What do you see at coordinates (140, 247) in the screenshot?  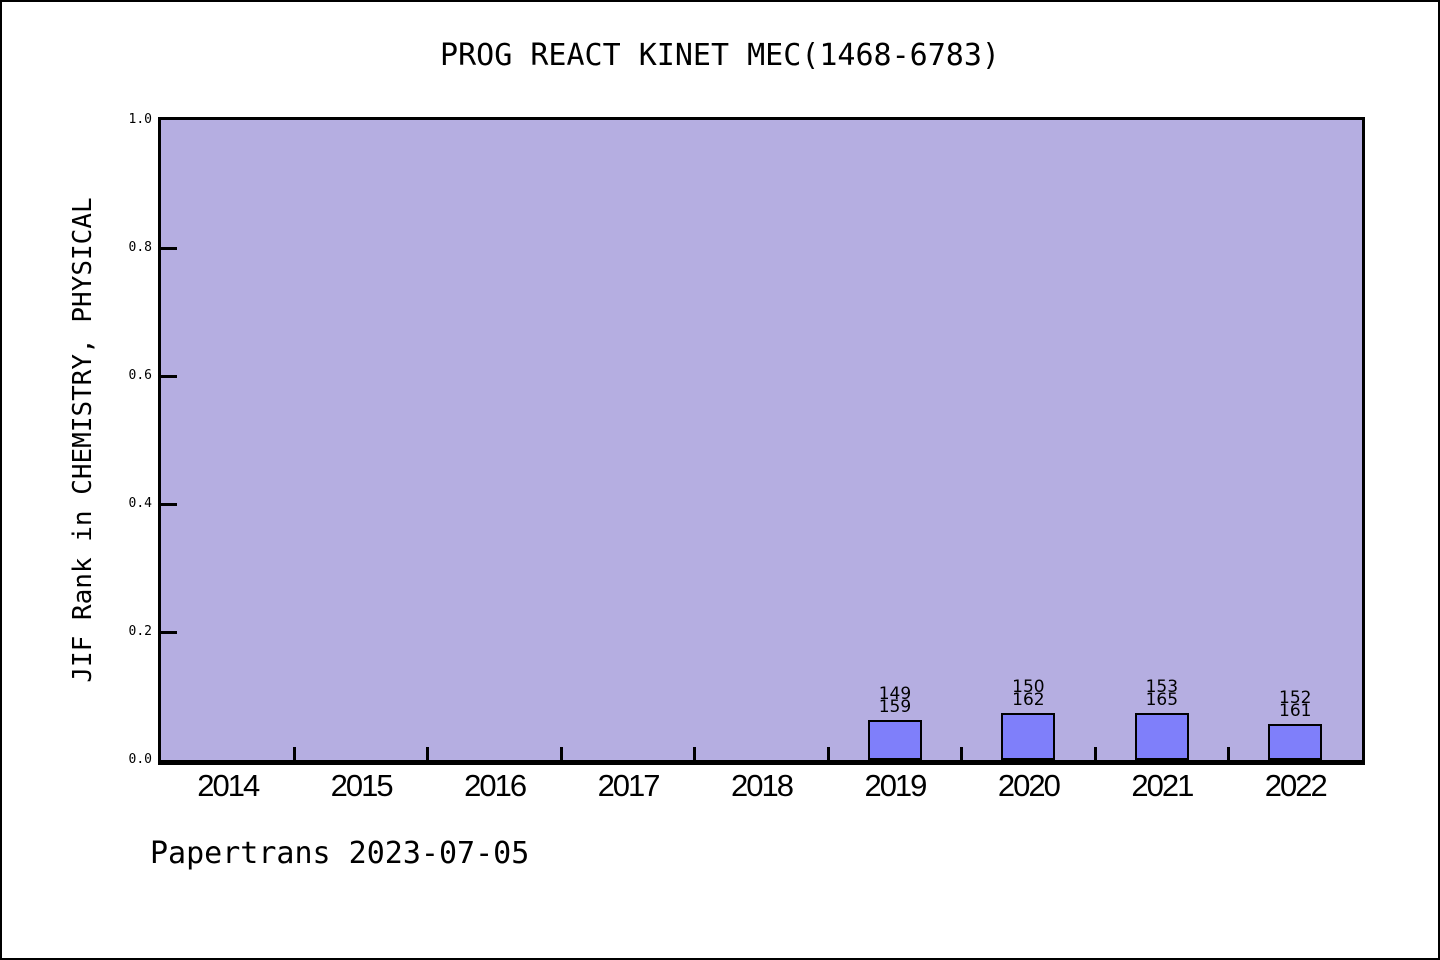 I see `y-axis-tick-label: 0.8` at bounding box center [140, 247].